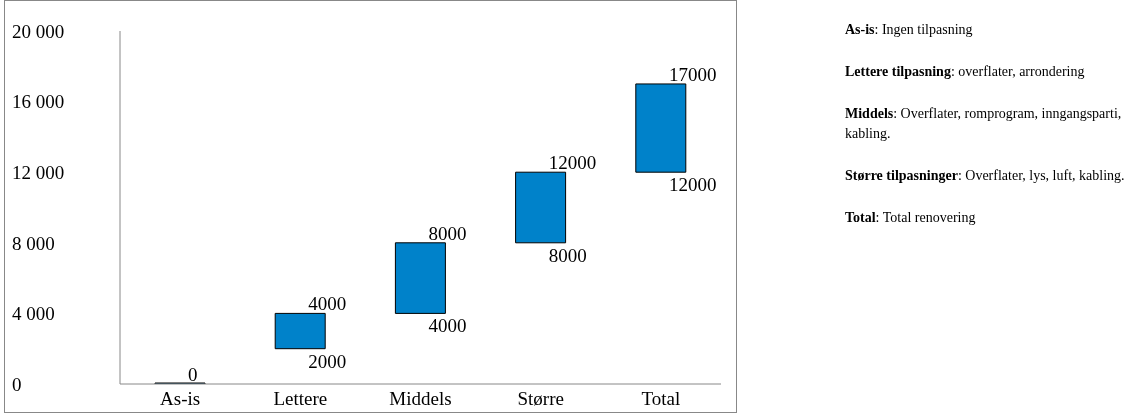 Image resolution: width=1130 pixels, height=413 pixels. Describe the element at coordinates (909, 30) in the screenshot. I see `text: As-is: Ingen tilpasning` at that location.